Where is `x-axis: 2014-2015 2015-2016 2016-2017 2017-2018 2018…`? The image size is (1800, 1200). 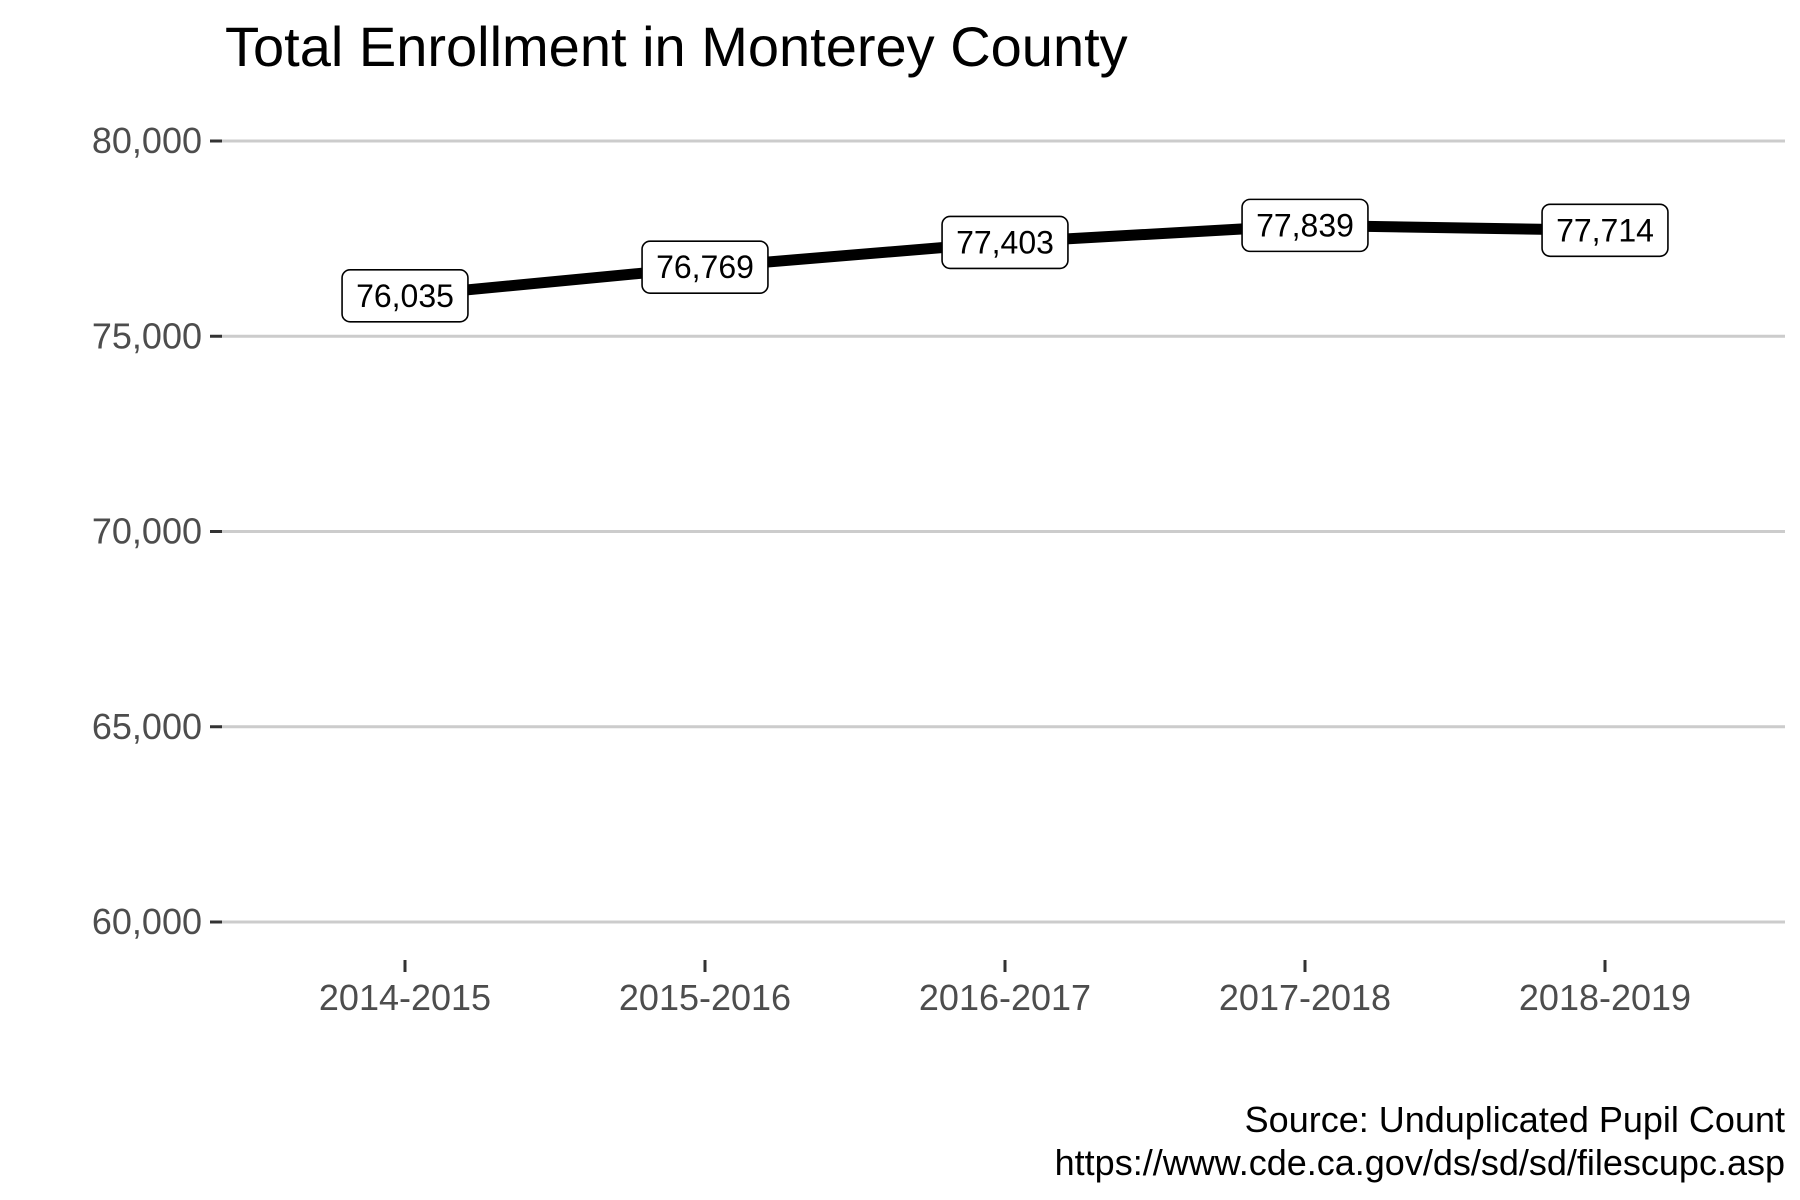 x-axis: 2014-2015 2015-2016 2016-2017 2017-2018 2018… is located at coordinates (1005, 989).